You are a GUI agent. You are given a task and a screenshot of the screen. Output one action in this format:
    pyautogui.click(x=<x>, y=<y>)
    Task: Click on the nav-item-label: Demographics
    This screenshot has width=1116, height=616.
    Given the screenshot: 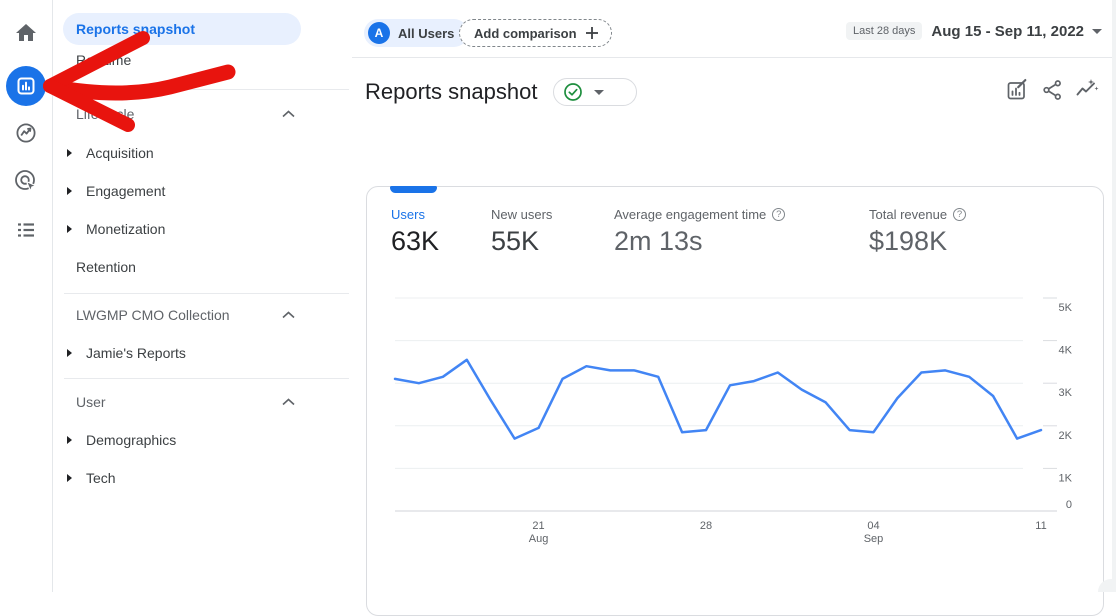 What is the action you would take?
    pyautogui.click(x=131, y=440)
    